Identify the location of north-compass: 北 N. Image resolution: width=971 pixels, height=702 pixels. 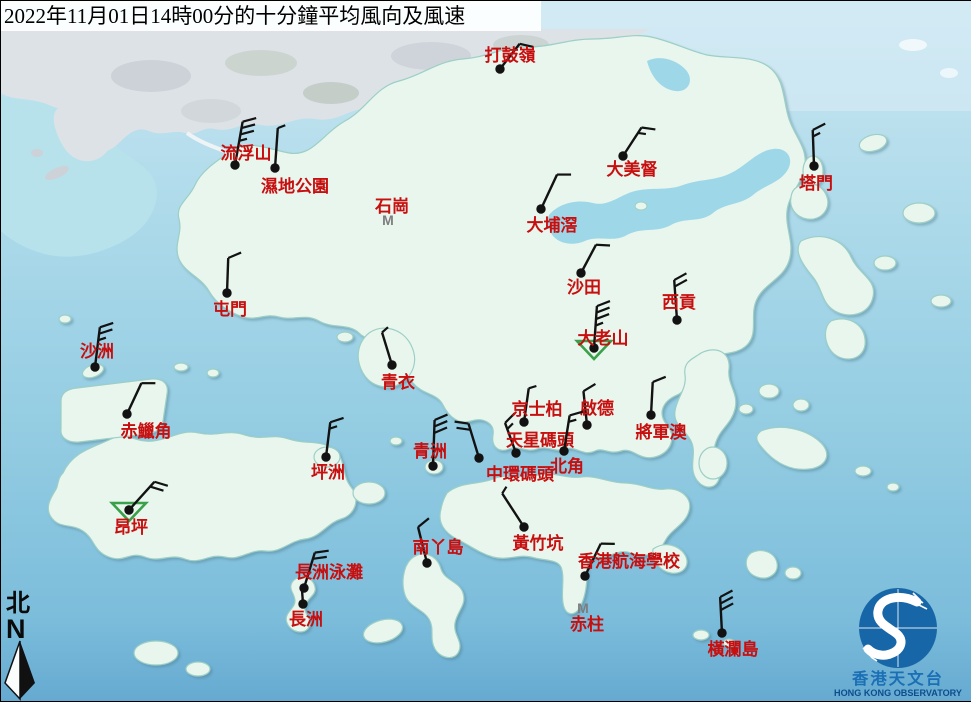
(20, 643).